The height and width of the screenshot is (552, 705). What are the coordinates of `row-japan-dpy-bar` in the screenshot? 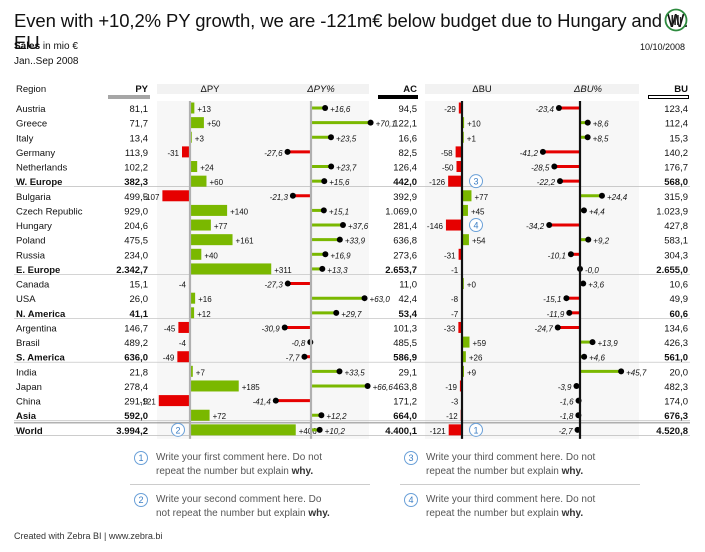 It's located at (215, 386).